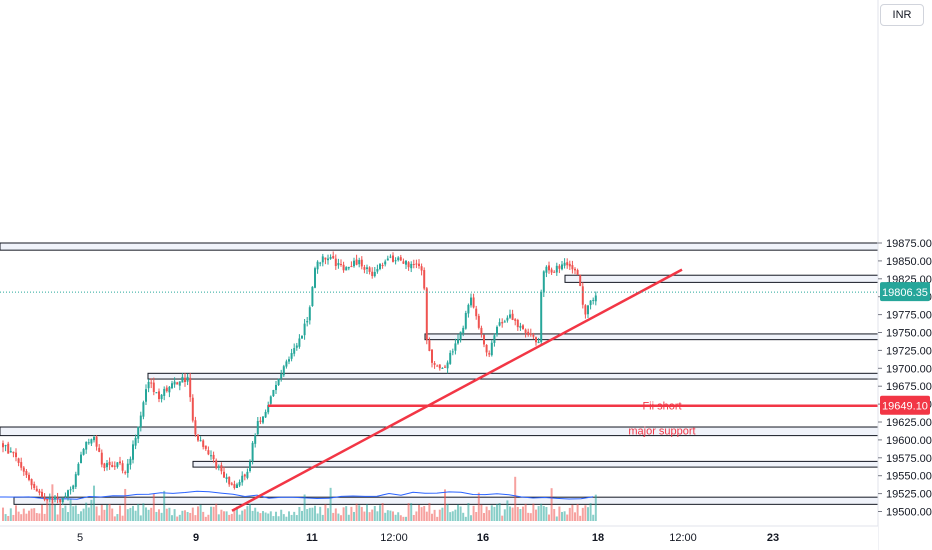 Image resolution: width=932 pixels, height=550 pixels. I want to click on x-tick-label: 11, so click(312, 538).